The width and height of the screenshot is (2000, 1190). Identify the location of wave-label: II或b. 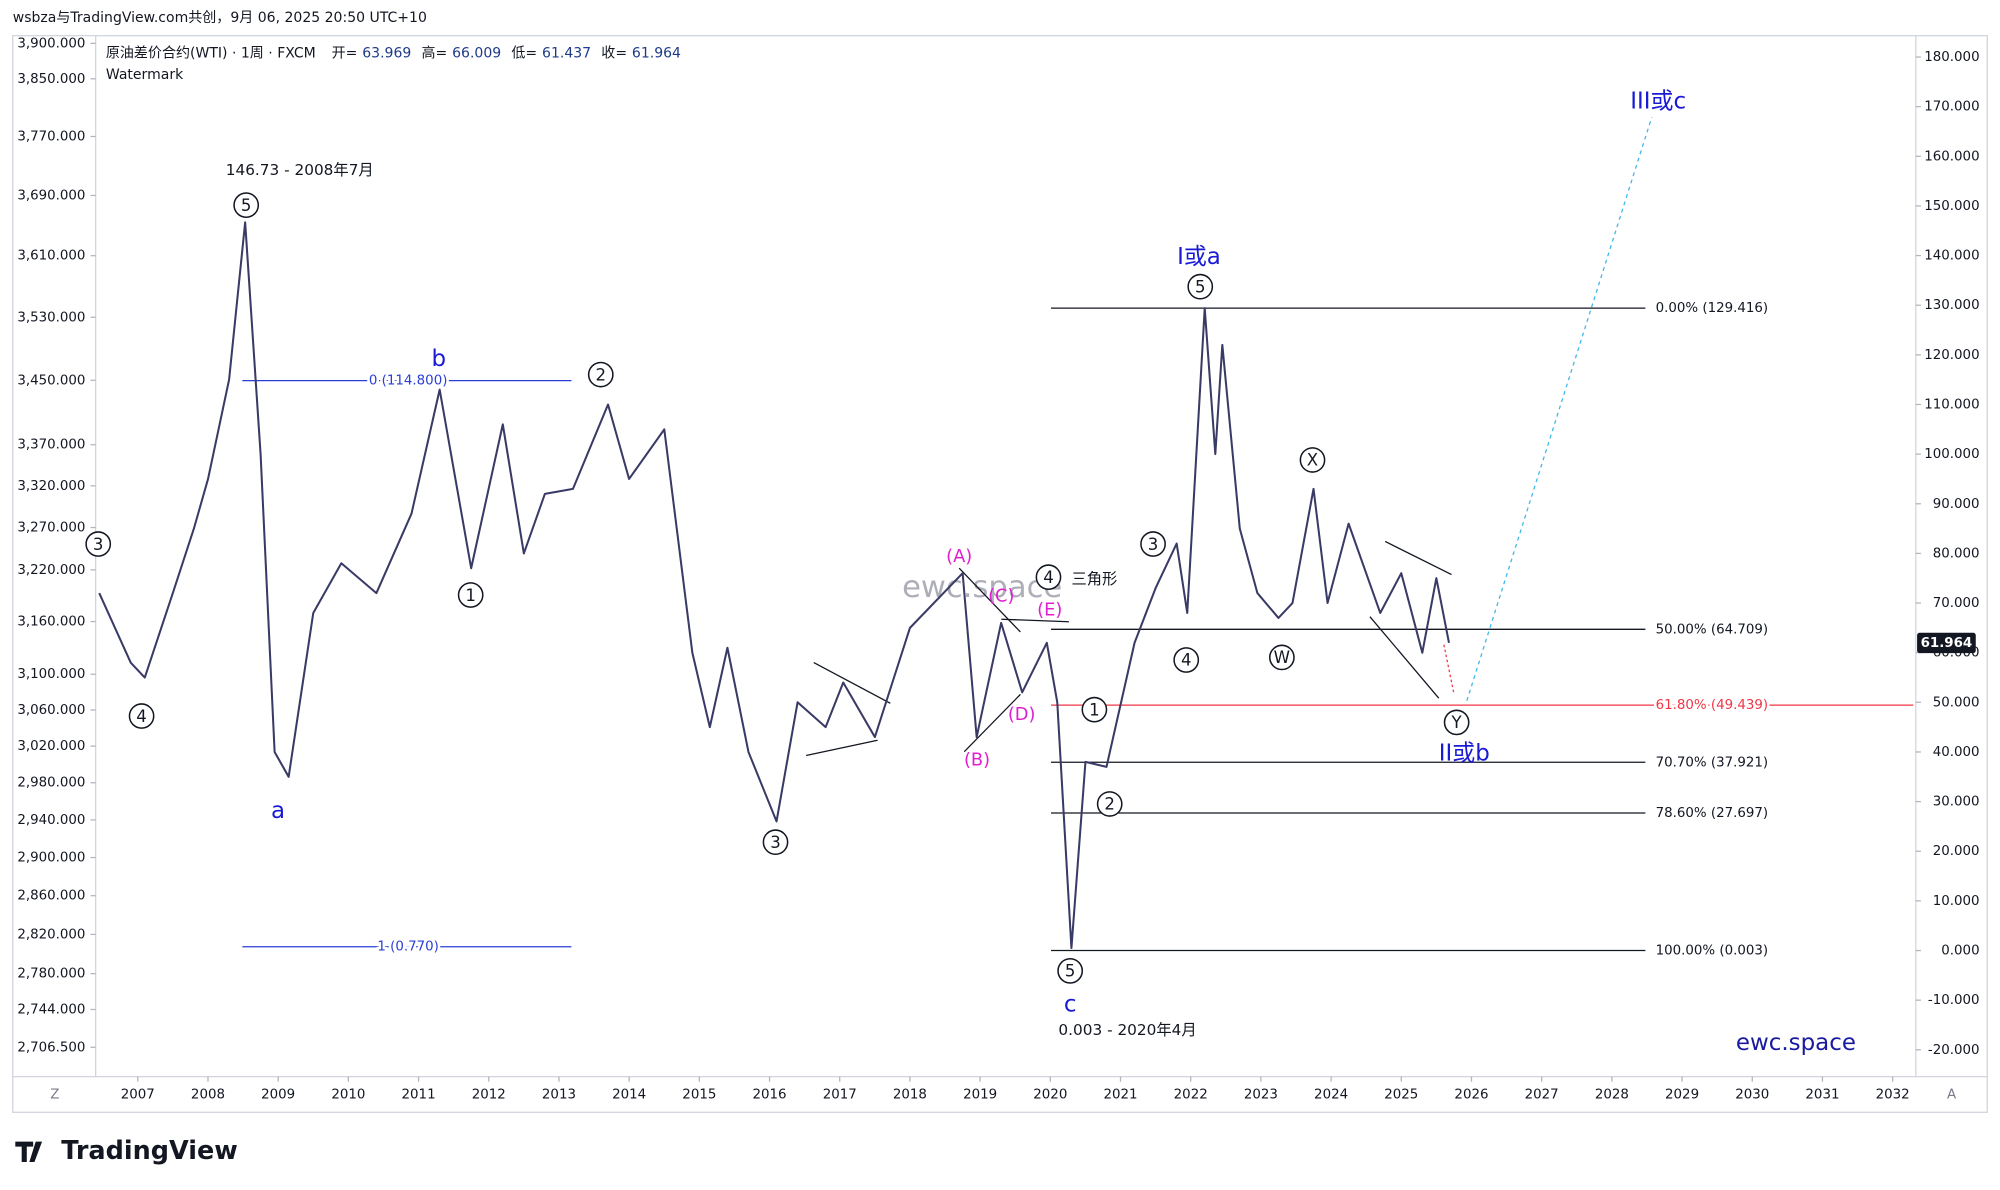
(1464, 754).